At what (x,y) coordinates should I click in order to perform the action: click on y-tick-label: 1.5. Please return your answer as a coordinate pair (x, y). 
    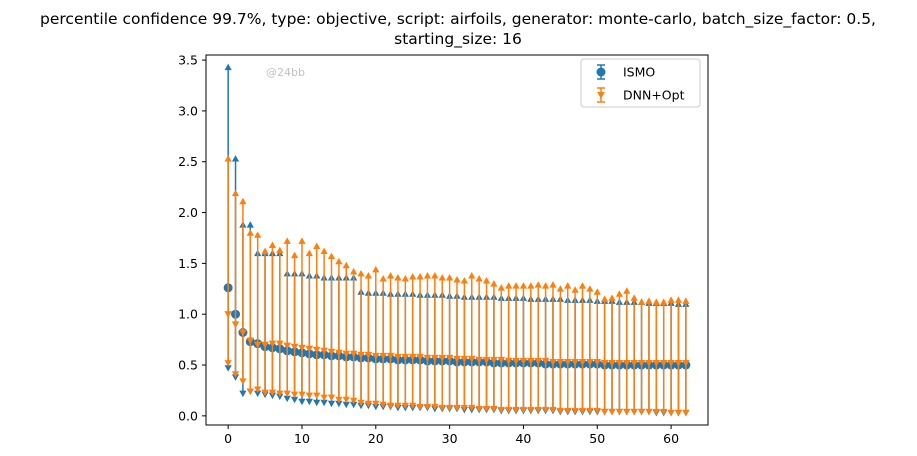
    Looking at the image, I should click on (188, 263).